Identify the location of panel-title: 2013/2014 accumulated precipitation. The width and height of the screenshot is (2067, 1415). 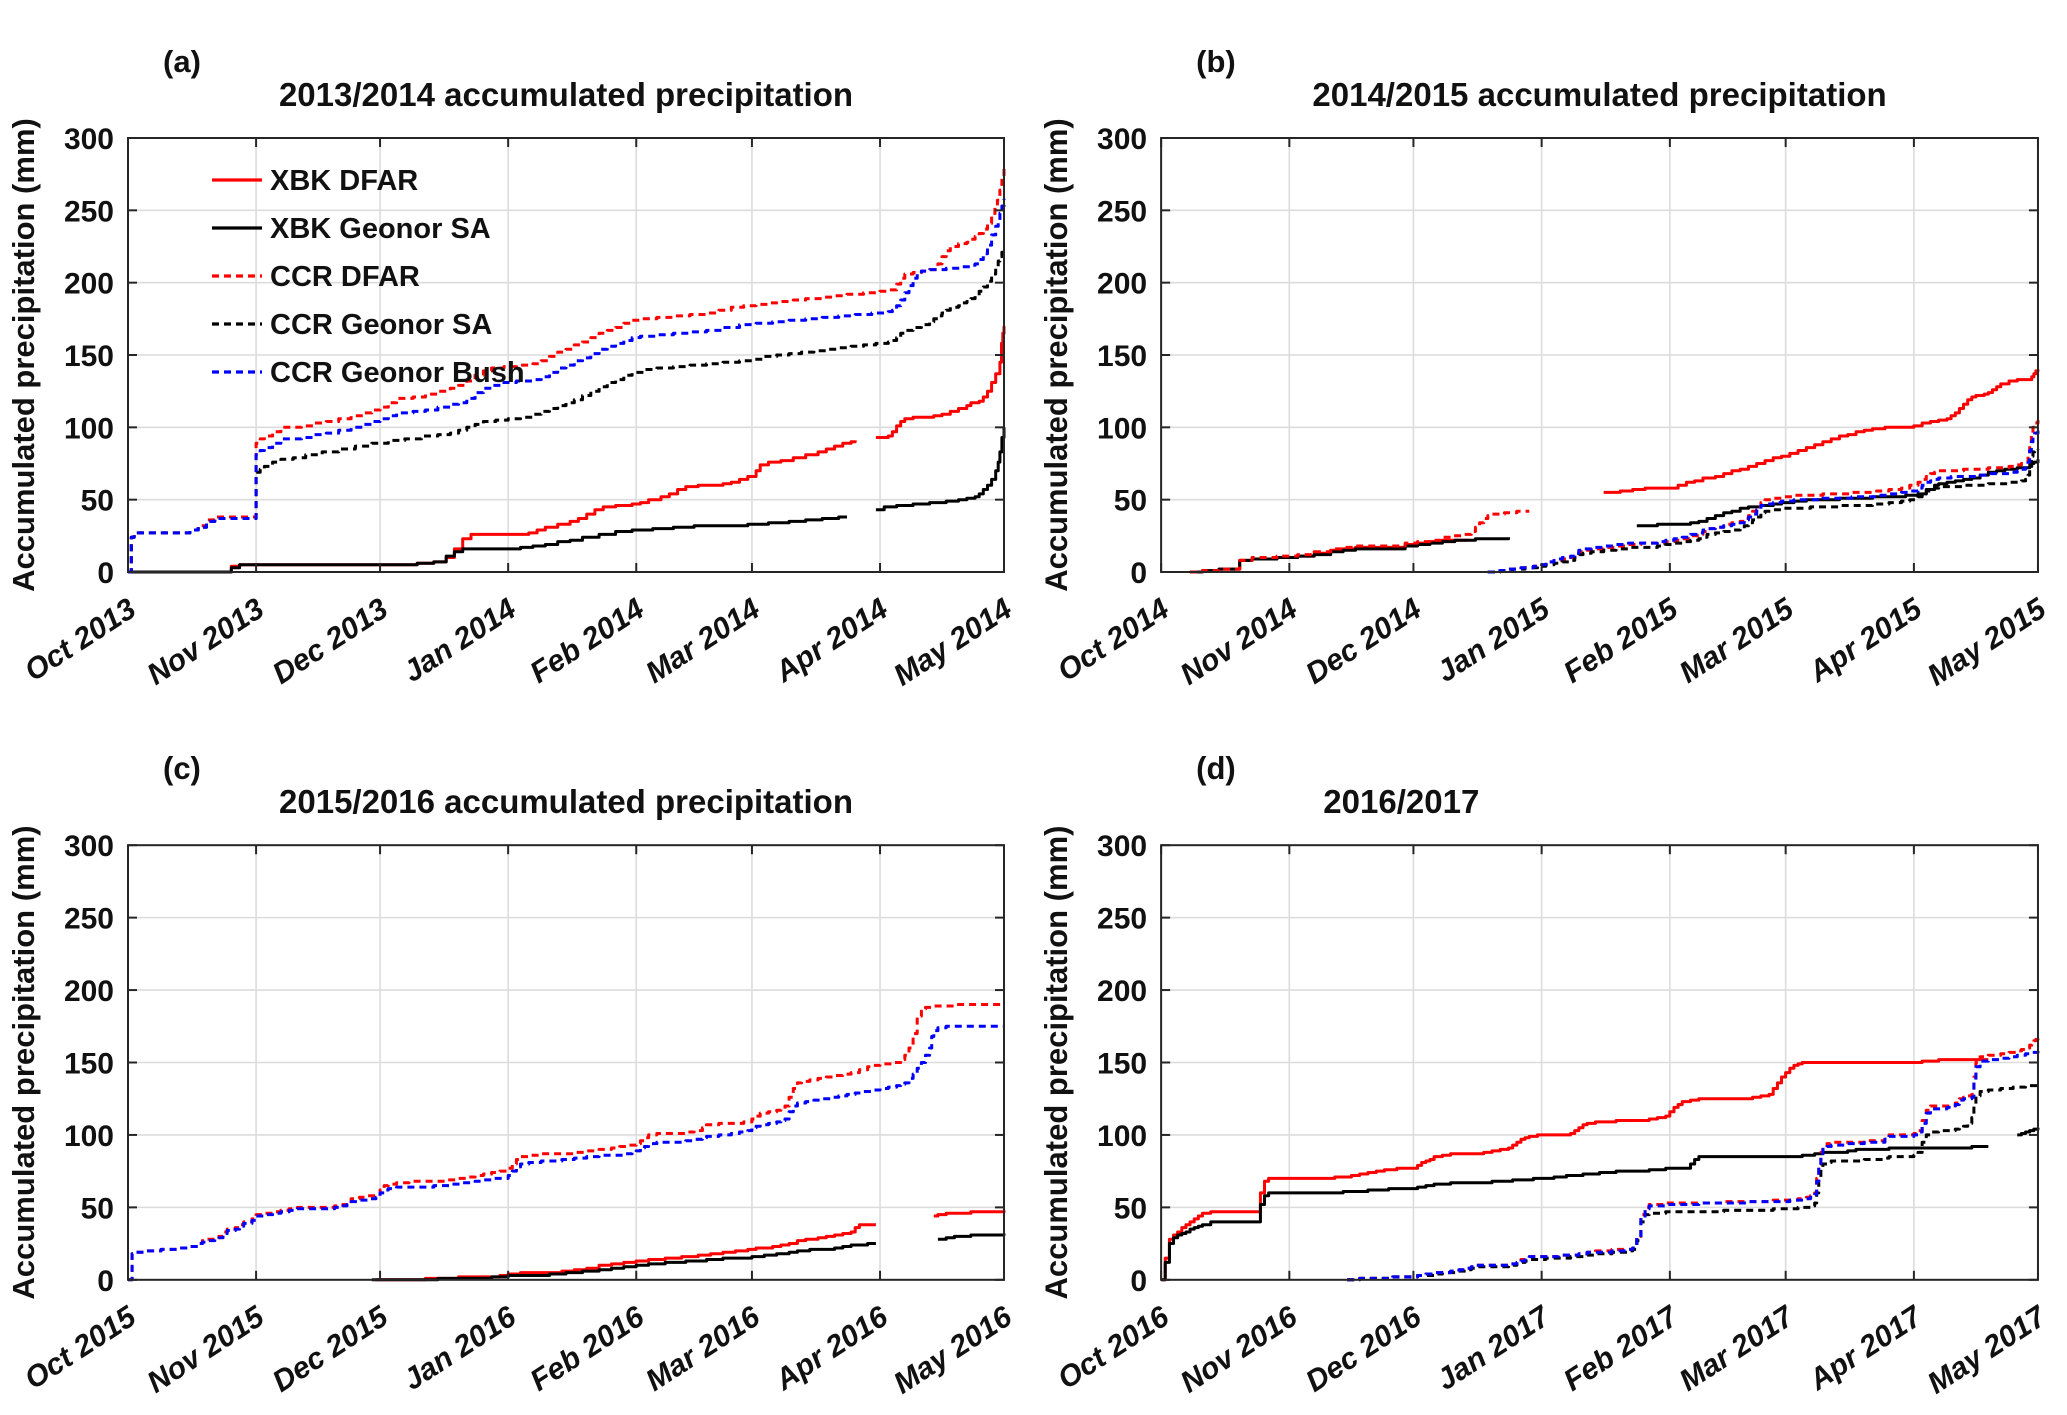
(566, 94).